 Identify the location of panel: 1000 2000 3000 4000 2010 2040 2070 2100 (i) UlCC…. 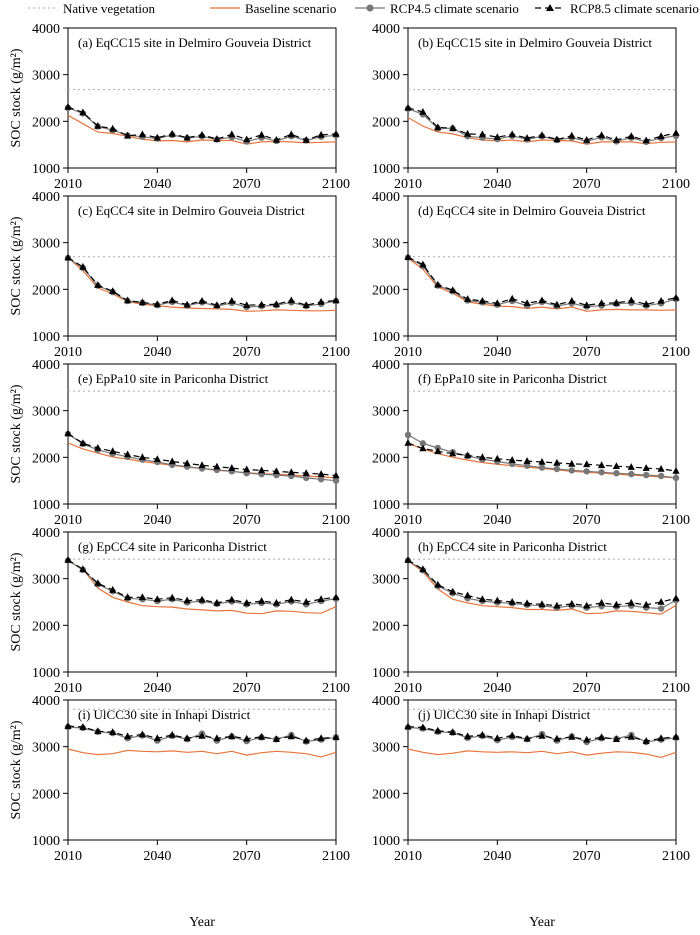
(179, 779).